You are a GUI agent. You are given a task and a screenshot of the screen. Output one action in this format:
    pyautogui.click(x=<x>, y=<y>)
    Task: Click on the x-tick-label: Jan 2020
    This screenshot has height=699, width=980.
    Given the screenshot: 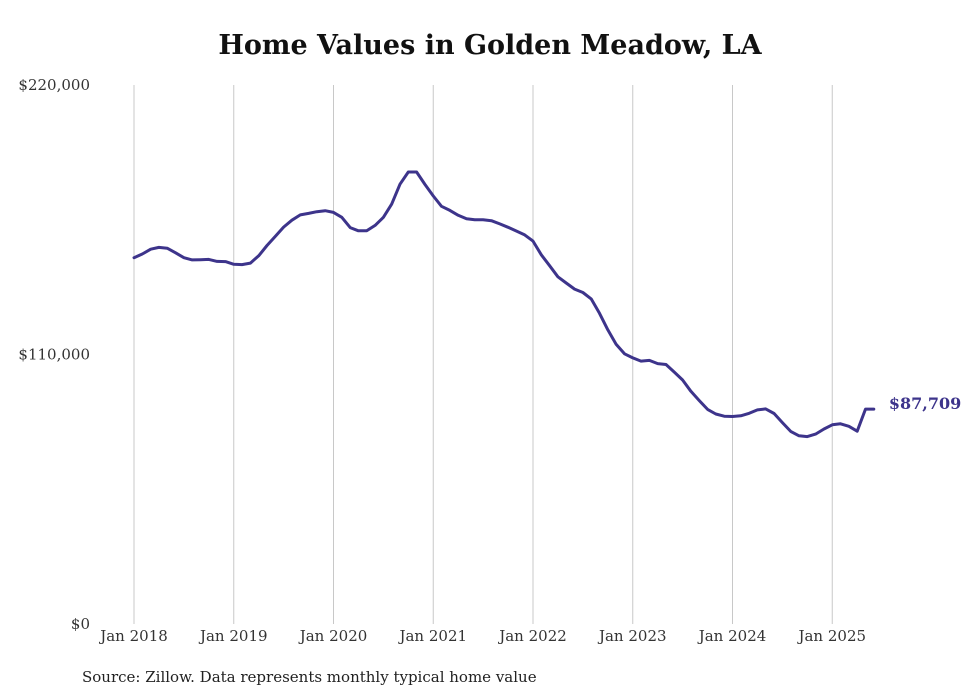 What is the action you would take?
    pyautogui.click(x=333, y=636)
    